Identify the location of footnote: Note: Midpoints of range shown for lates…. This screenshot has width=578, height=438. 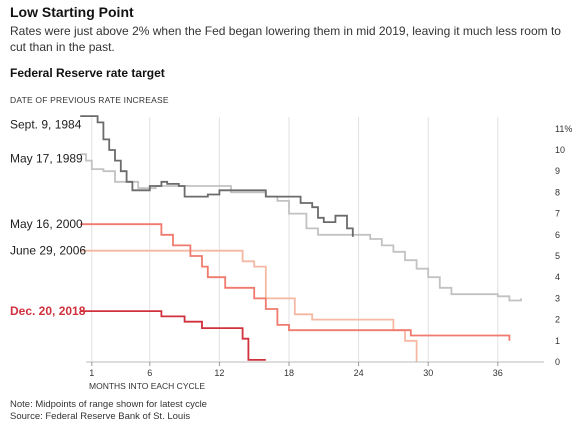
(108, 411).